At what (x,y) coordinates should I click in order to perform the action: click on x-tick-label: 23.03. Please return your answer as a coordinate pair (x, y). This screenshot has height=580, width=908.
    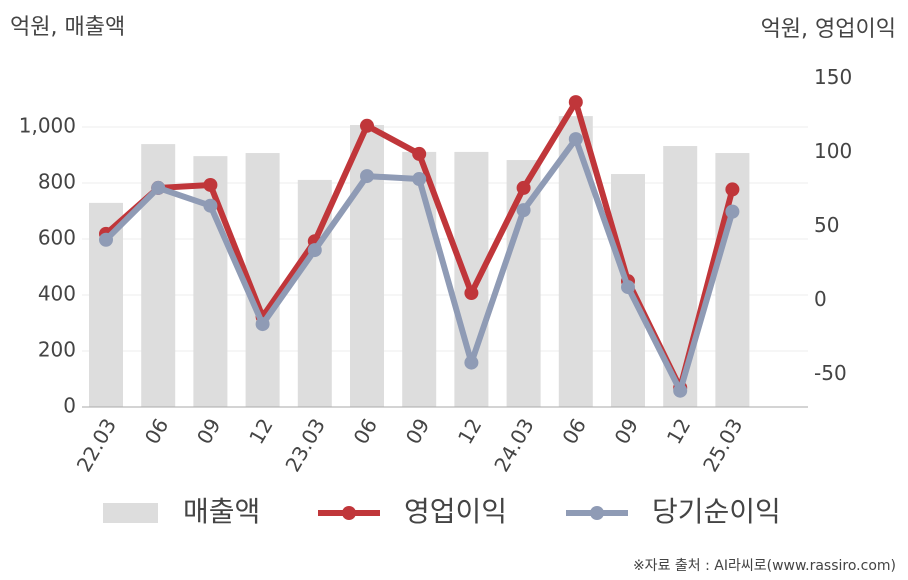
    Looking at the image, I should click on (304, 445).